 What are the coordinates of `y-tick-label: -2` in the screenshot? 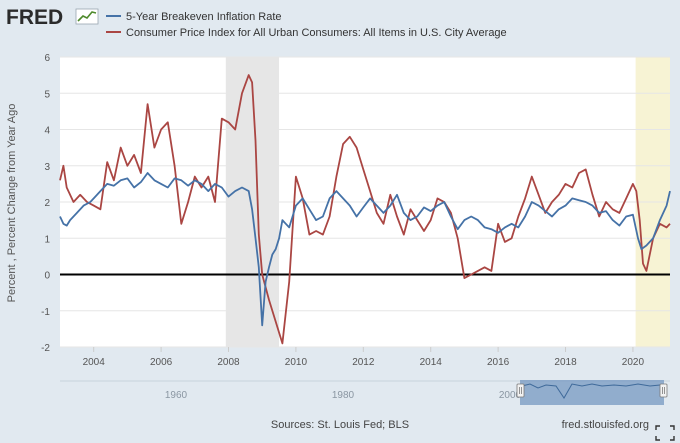 It's located at (45, 348).